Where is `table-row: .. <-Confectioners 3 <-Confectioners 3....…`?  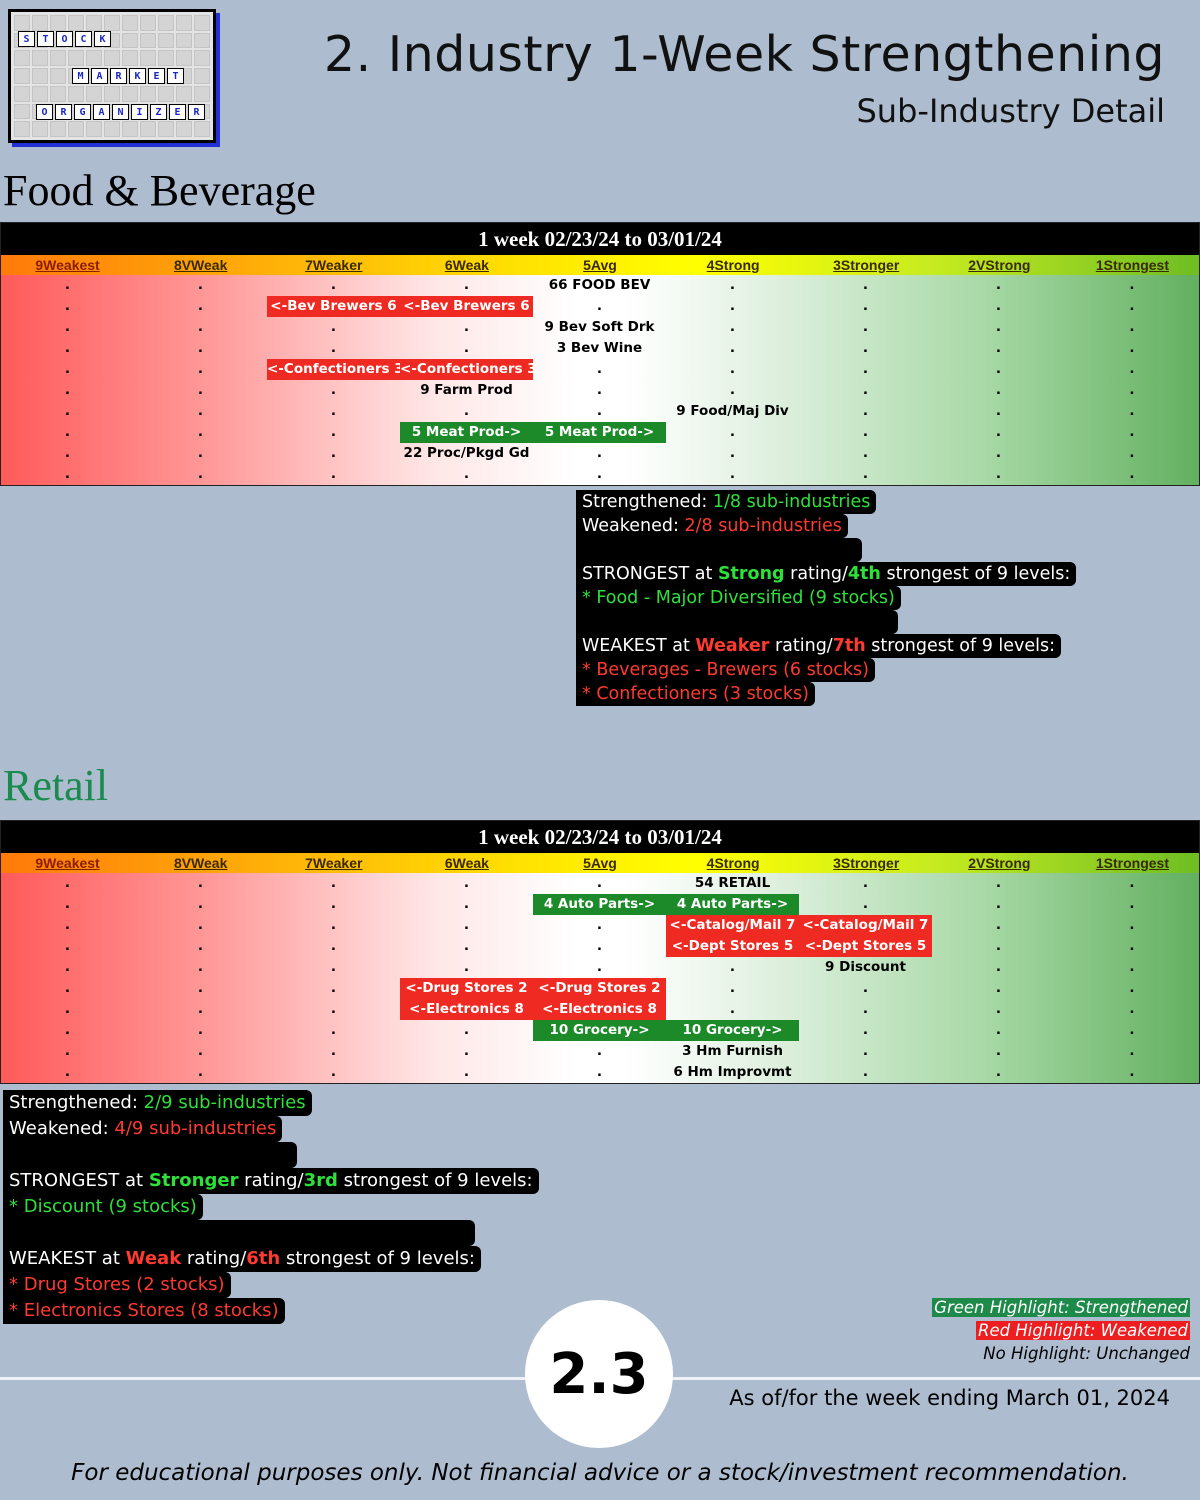 table-row: .. <-Confectioners 3 <-Confectioners 3....… is located at coordinates (600, 369).